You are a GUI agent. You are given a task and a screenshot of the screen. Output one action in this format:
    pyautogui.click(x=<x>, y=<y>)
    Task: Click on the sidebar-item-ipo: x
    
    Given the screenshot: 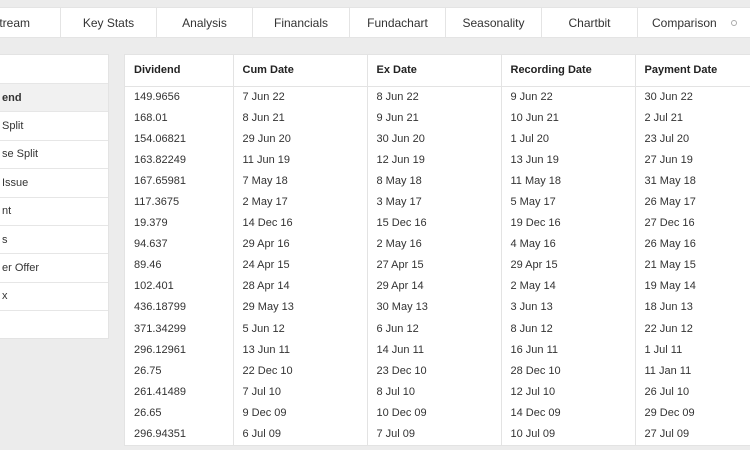 What is the action you would take?
    pyautogui.click(x=54, y=297)
    